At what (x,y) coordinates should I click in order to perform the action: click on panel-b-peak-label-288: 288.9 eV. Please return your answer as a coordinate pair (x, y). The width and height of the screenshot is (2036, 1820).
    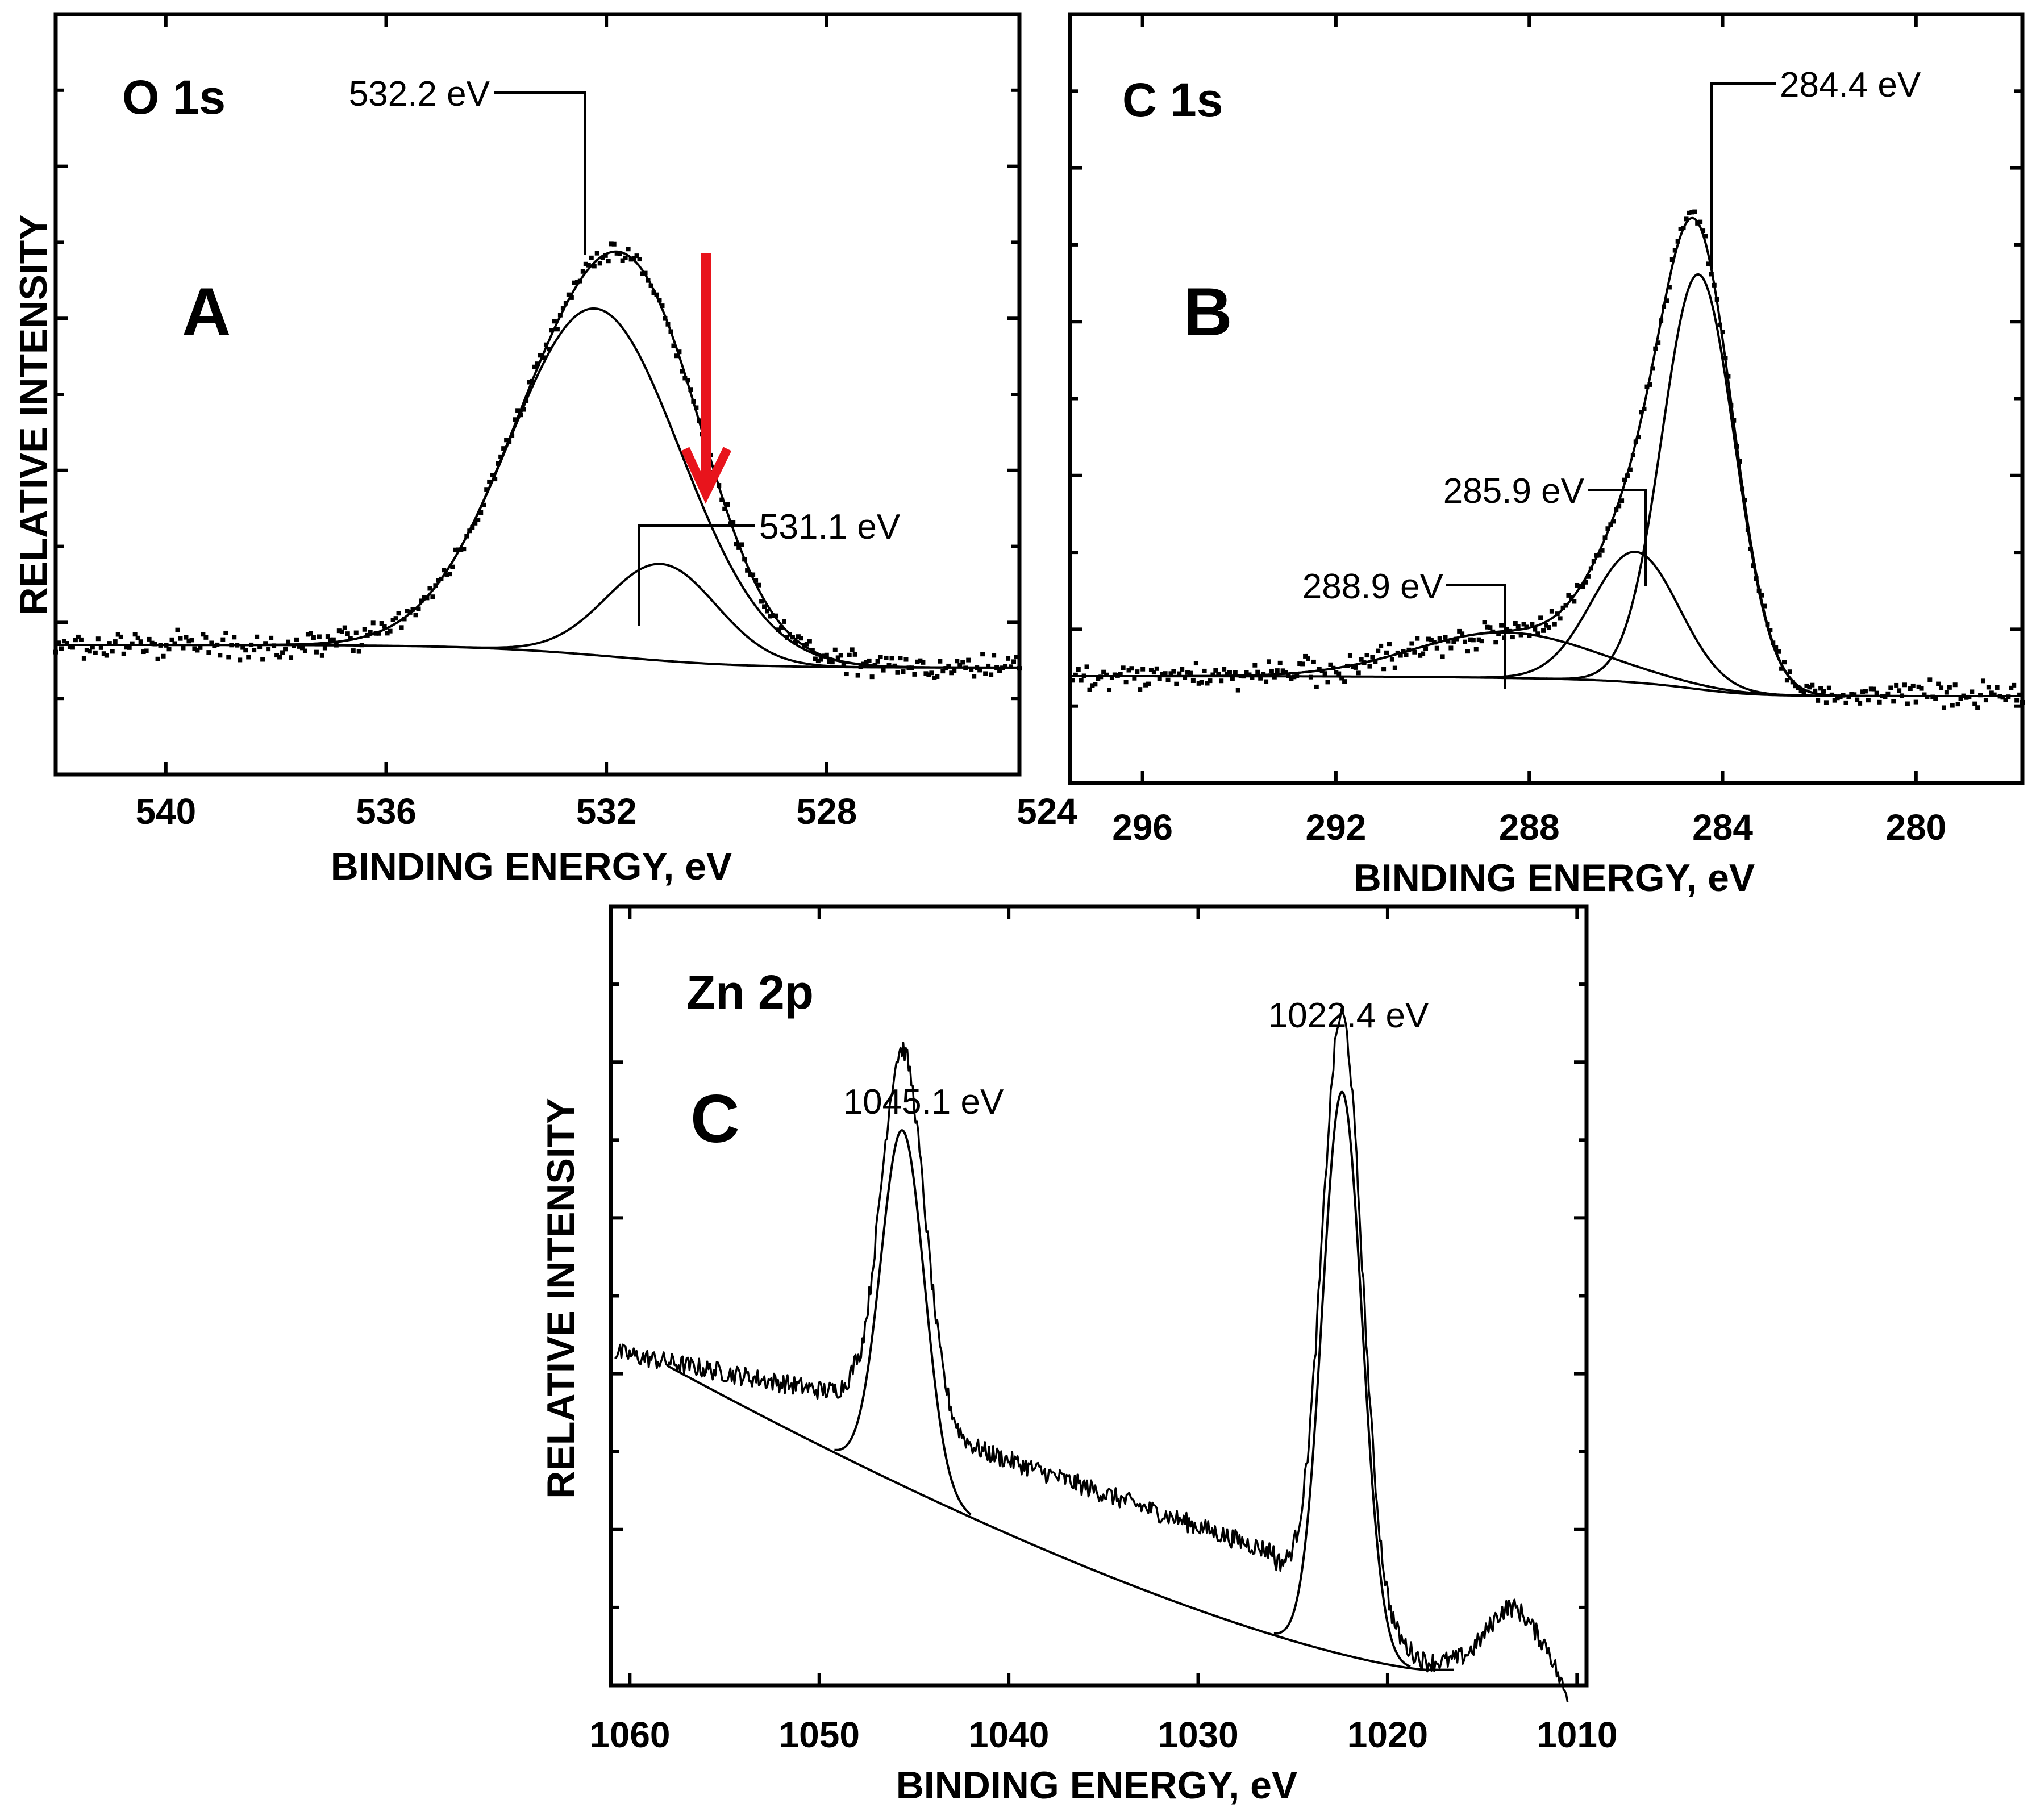
    Looking at the image, I should click on (1373, 586).